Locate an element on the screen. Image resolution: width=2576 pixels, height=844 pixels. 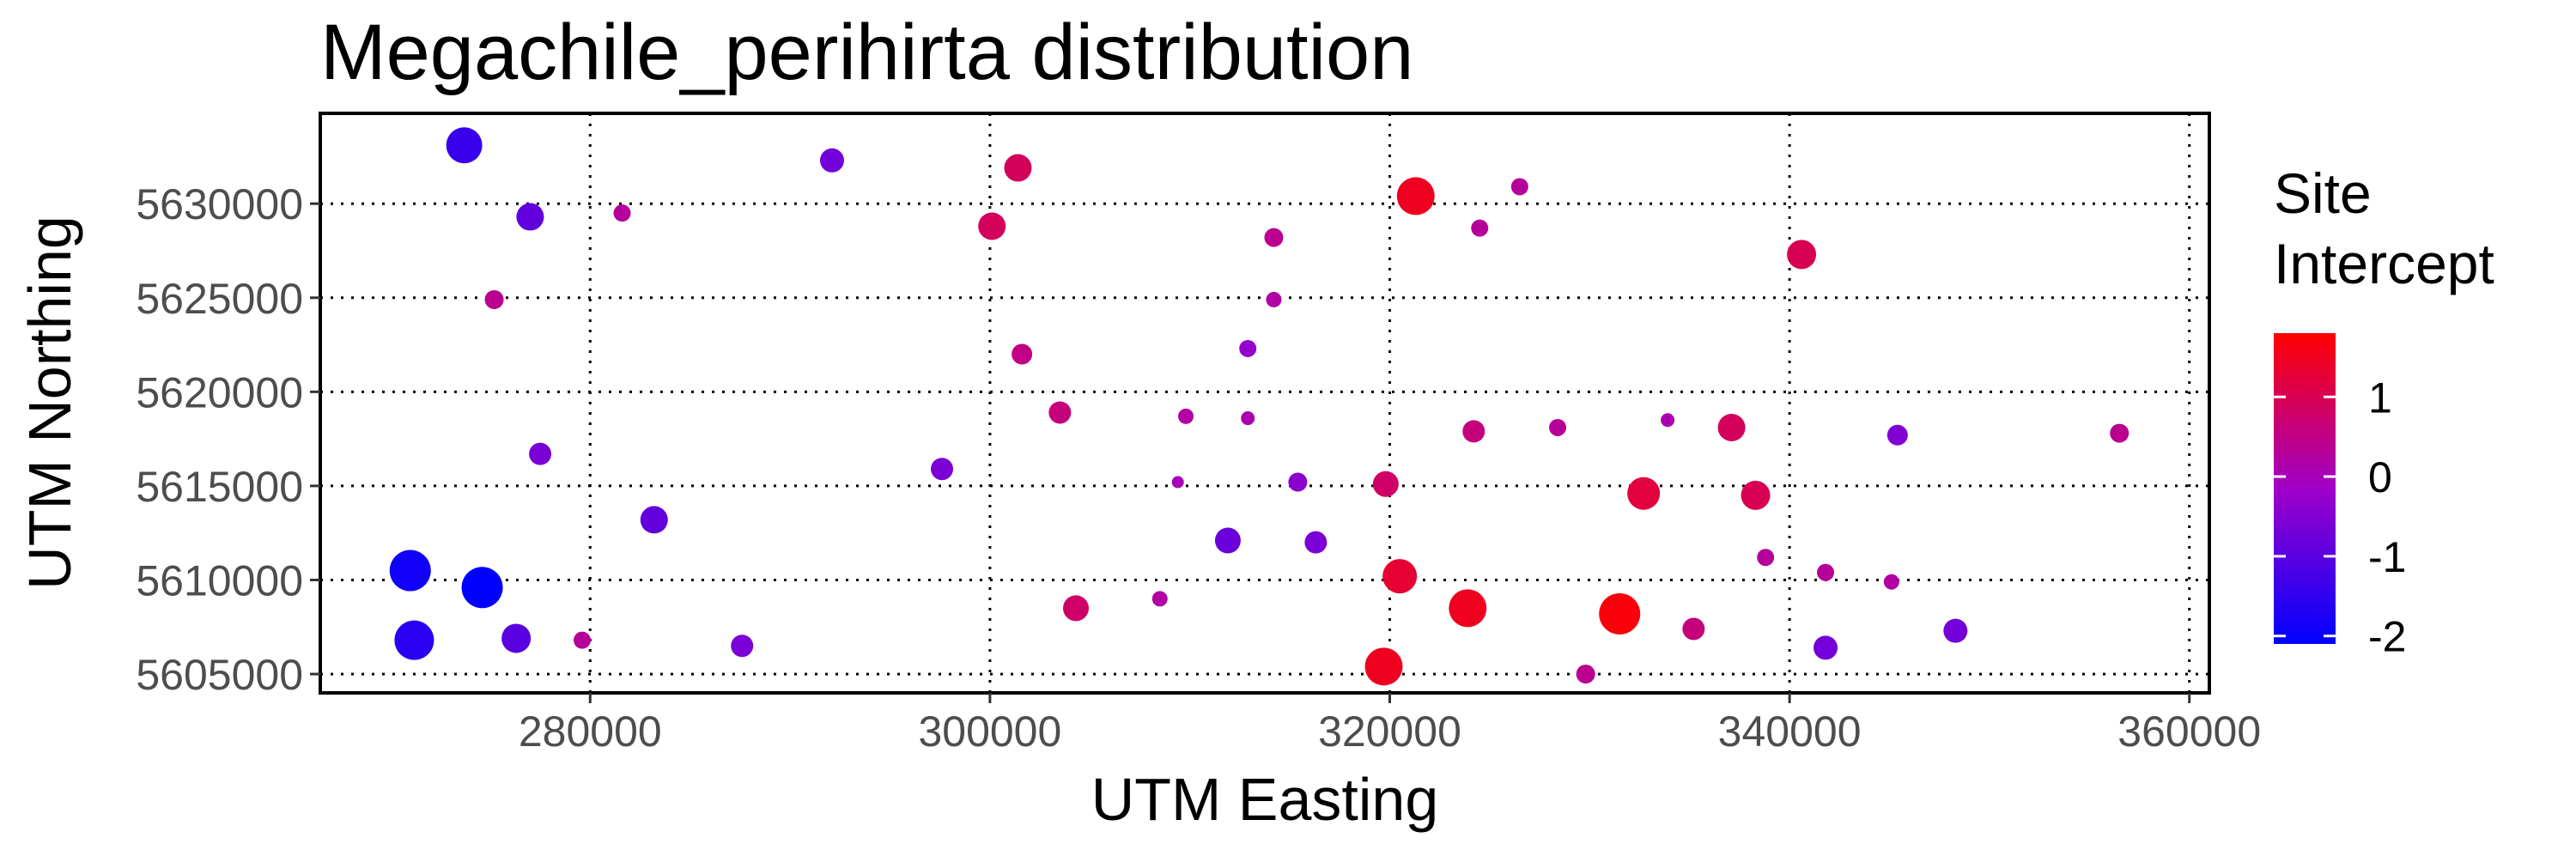
legend-tick-label: -2 is located at coordinates (2387, 637).